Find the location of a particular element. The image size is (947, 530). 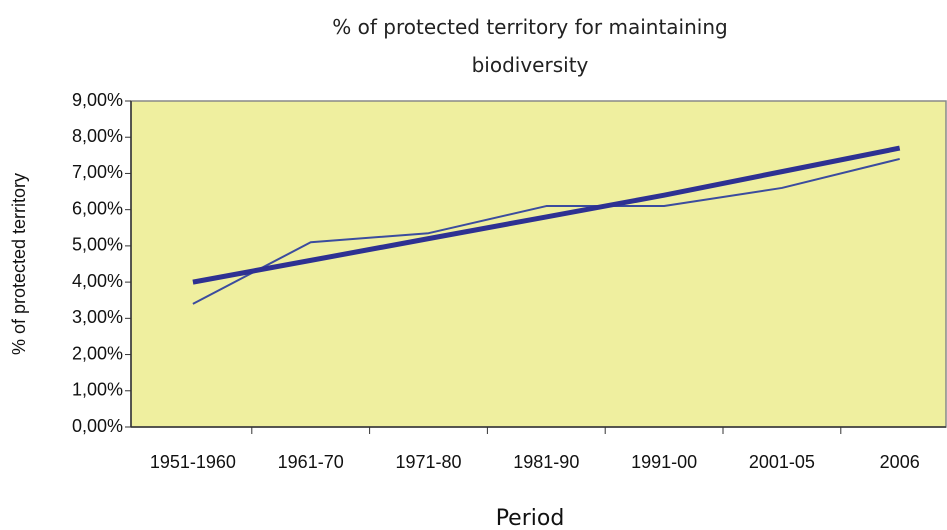

y-tick-label: 1,00% is located at coordinates (97, 390).